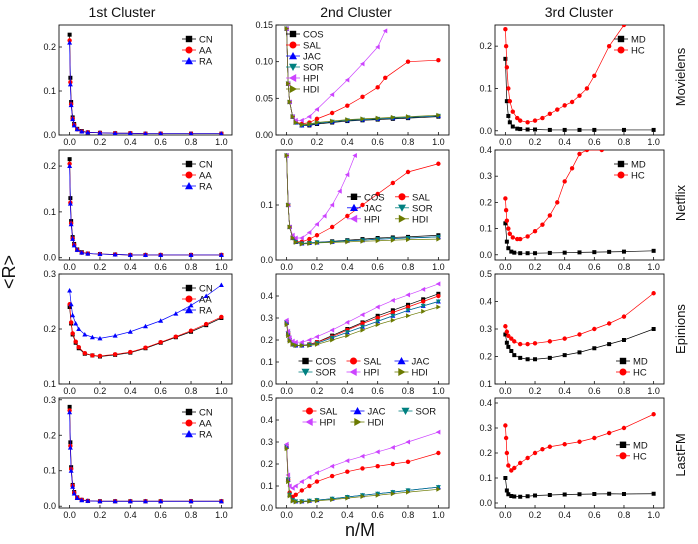 The width and height of the screenshot is (698, 544). I want to click on y-tick-label: 0.3, so click(485, 329).